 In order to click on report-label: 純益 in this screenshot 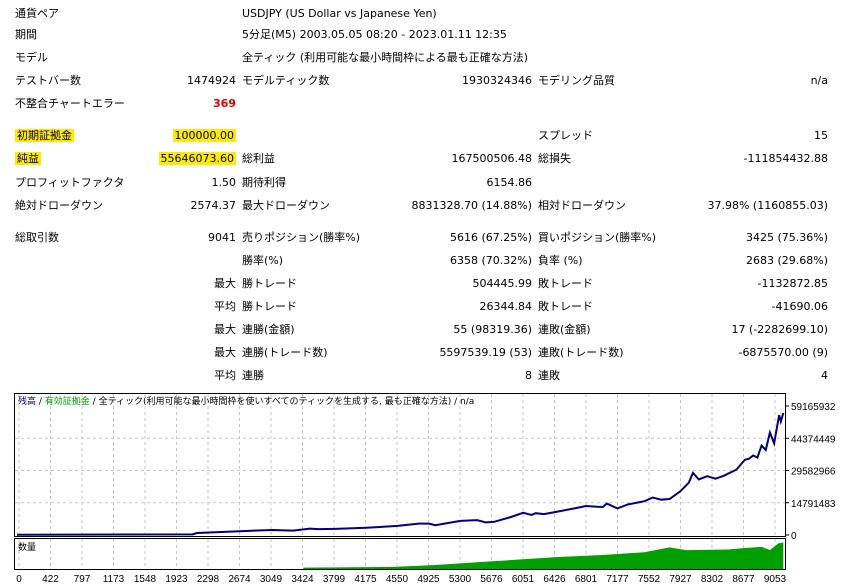, I will do `click(28, 158)`.